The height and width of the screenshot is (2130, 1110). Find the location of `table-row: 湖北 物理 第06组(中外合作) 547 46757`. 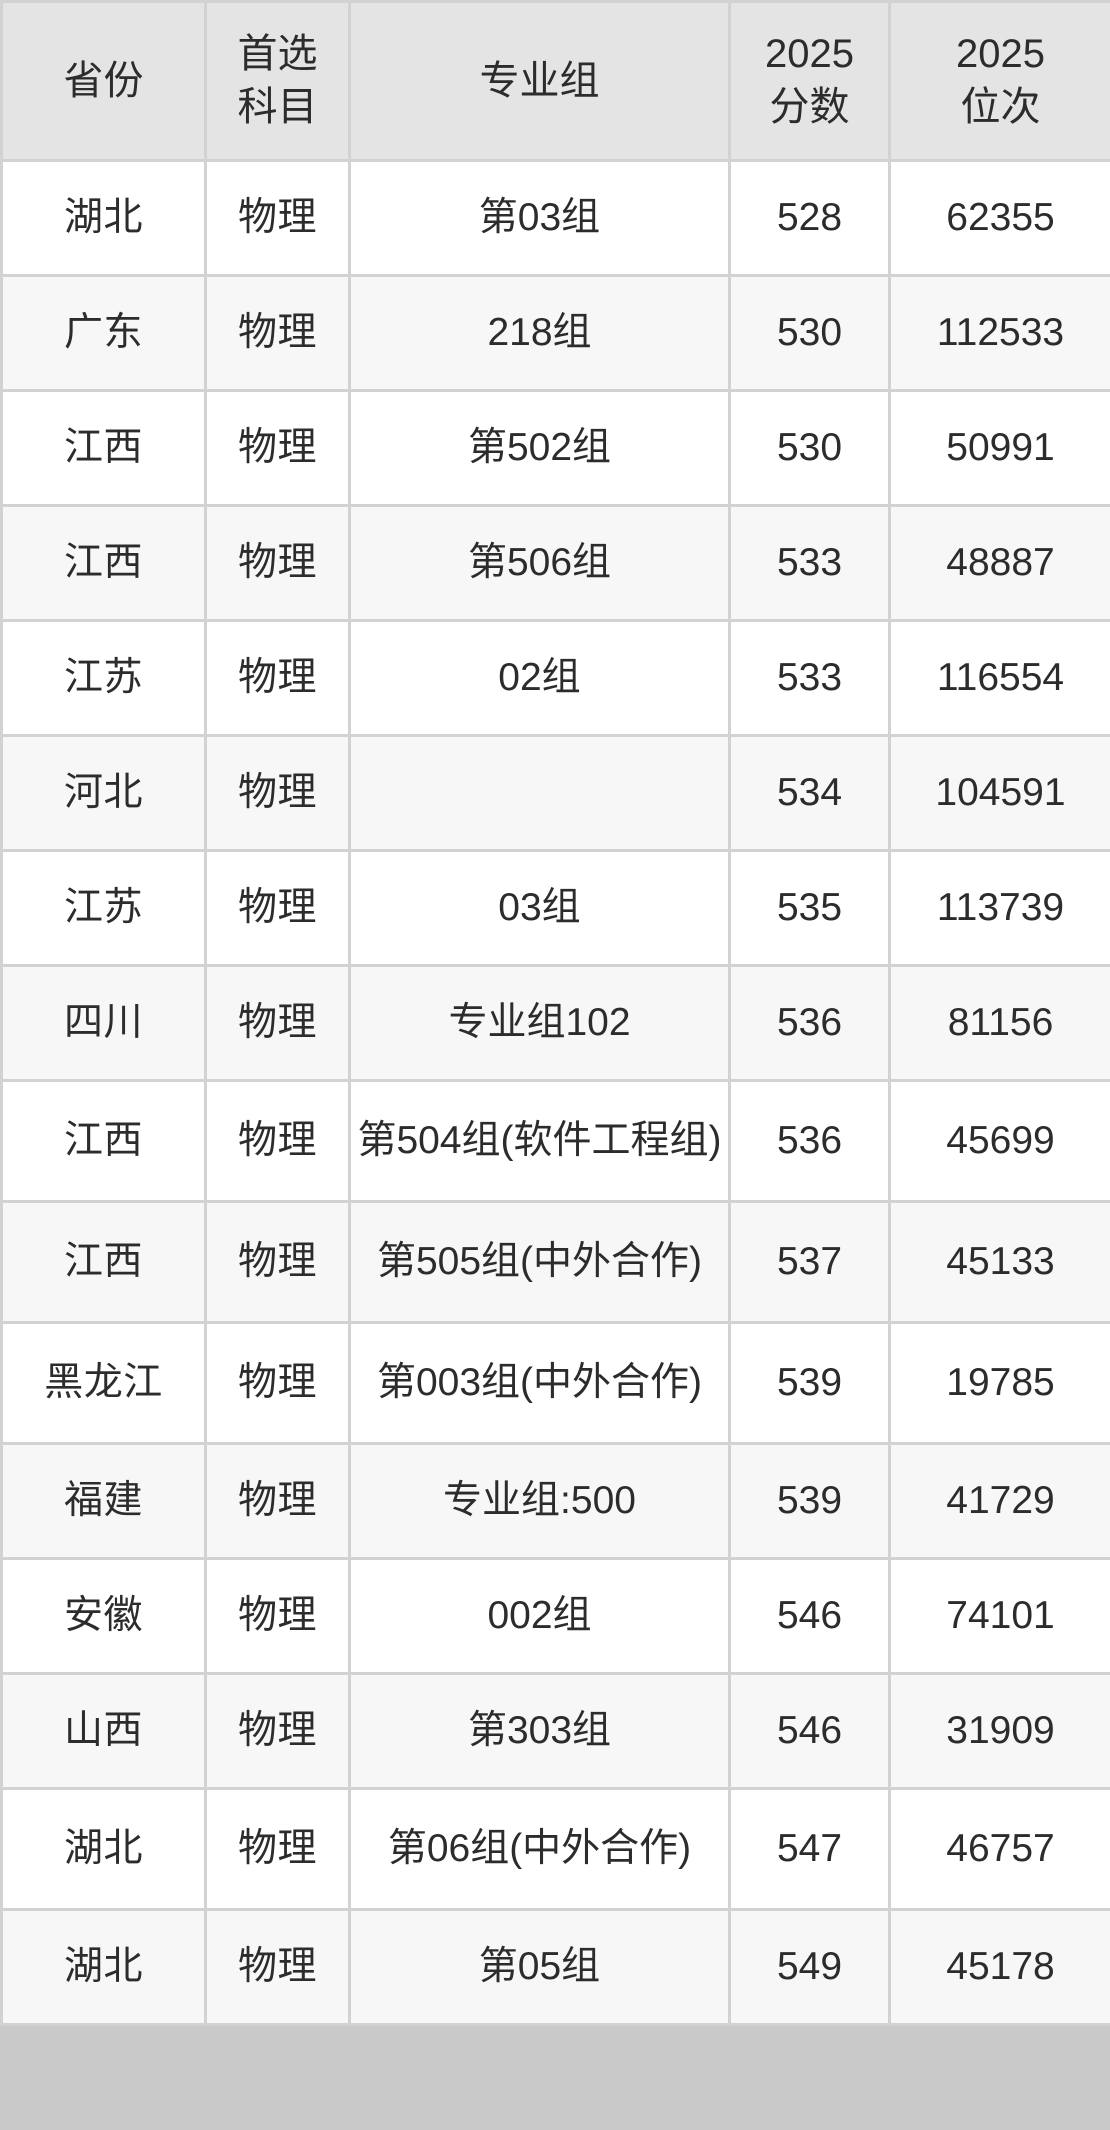

table-row: 湖北 物理 第06组(中外合作) 547 46757 is located at coordinates (555, 1849).